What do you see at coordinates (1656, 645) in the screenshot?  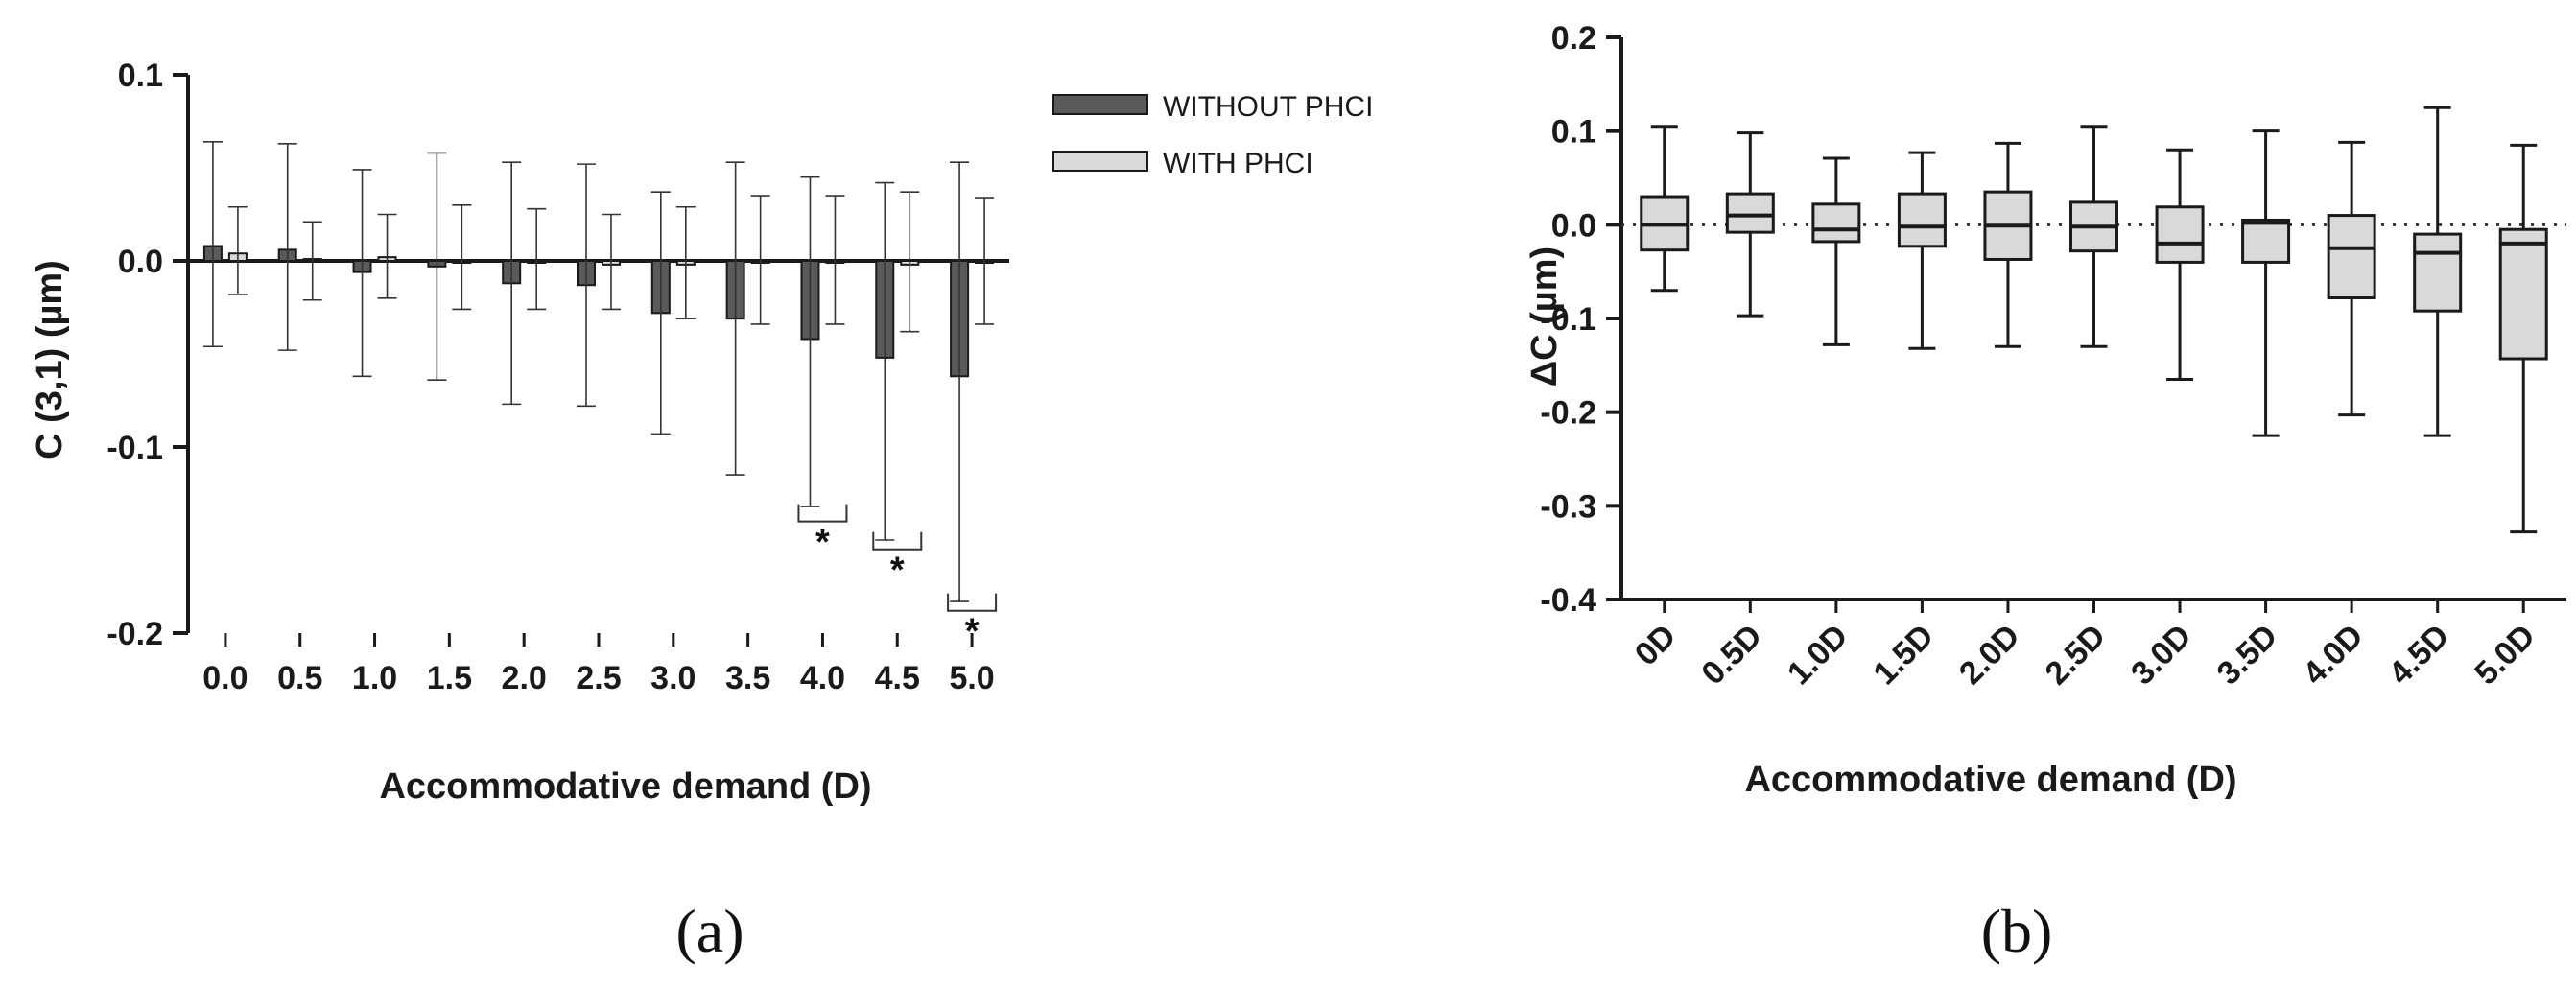 I see `x-tick-label: 0D` at bounding box center [1656, 645].